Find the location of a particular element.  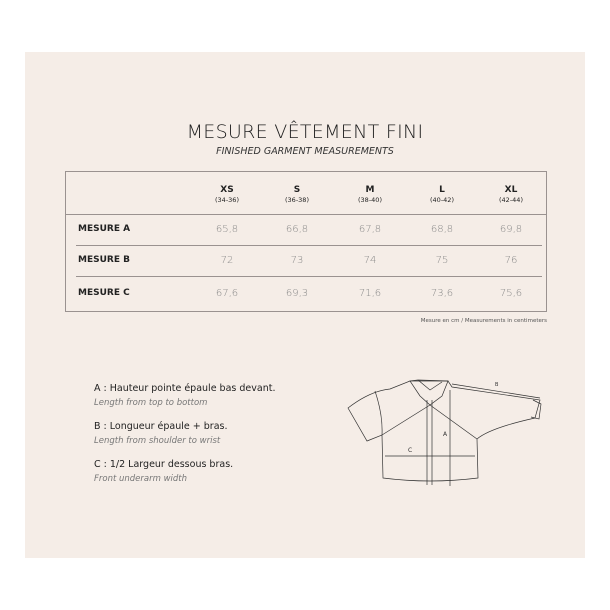

collar is located at coordinates (429, 392).